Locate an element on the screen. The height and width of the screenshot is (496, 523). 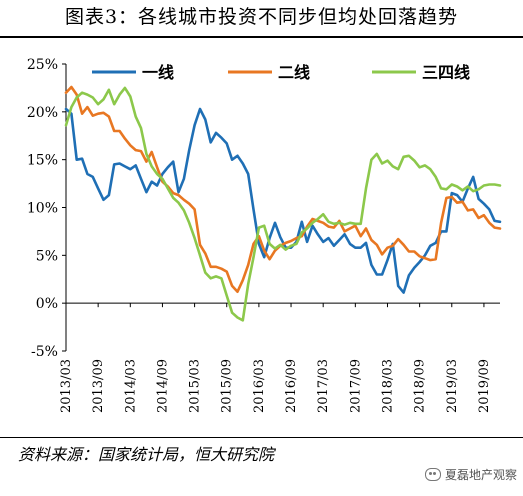
x-tick-label: 2013/03 is located at coordinates (66, 386).